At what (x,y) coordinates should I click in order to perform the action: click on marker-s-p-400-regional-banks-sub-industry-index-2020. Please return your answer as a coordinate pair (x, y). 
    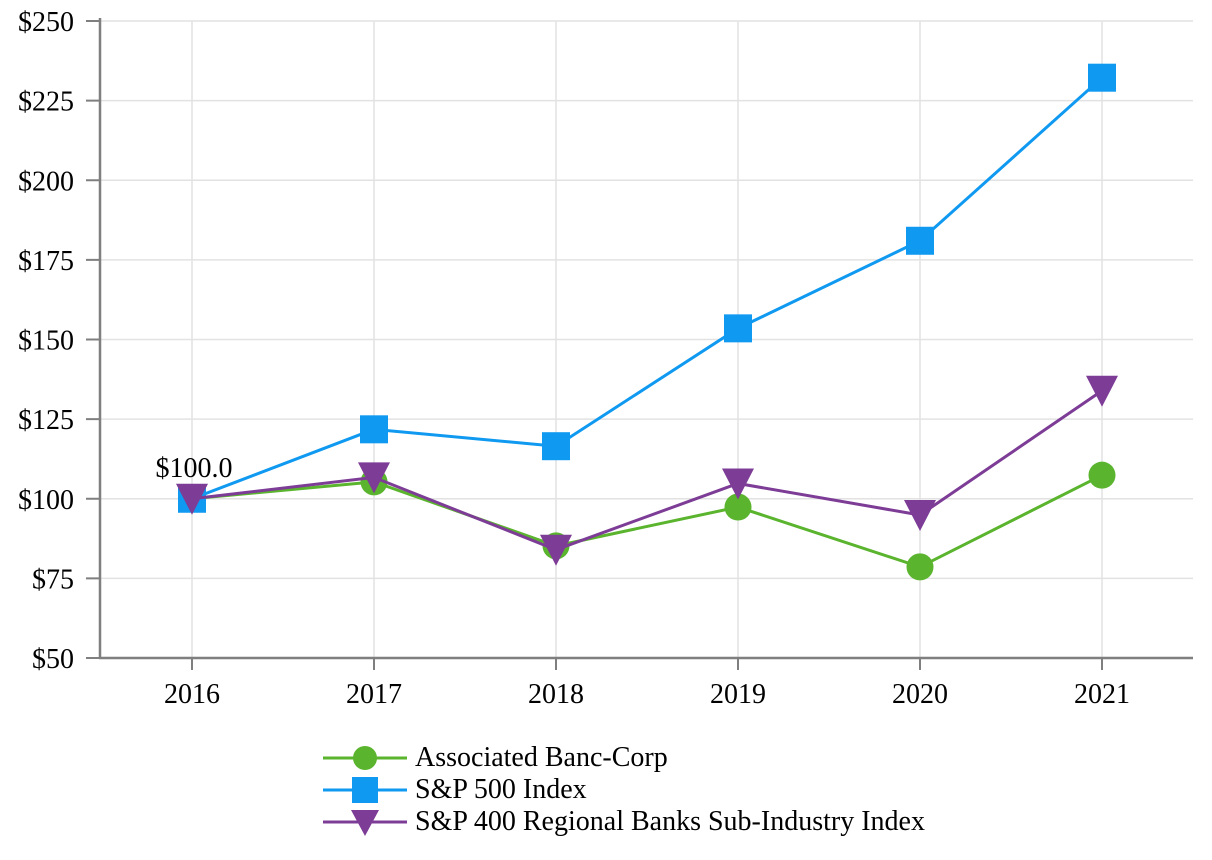
    Looking at the image, I should click on (920, 515).